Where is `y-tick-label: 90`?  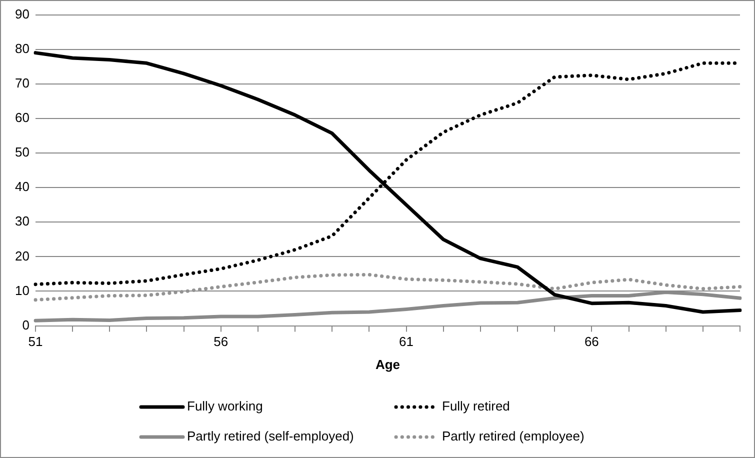 y-tick-label: 90 is located at coordinates (22, 14).